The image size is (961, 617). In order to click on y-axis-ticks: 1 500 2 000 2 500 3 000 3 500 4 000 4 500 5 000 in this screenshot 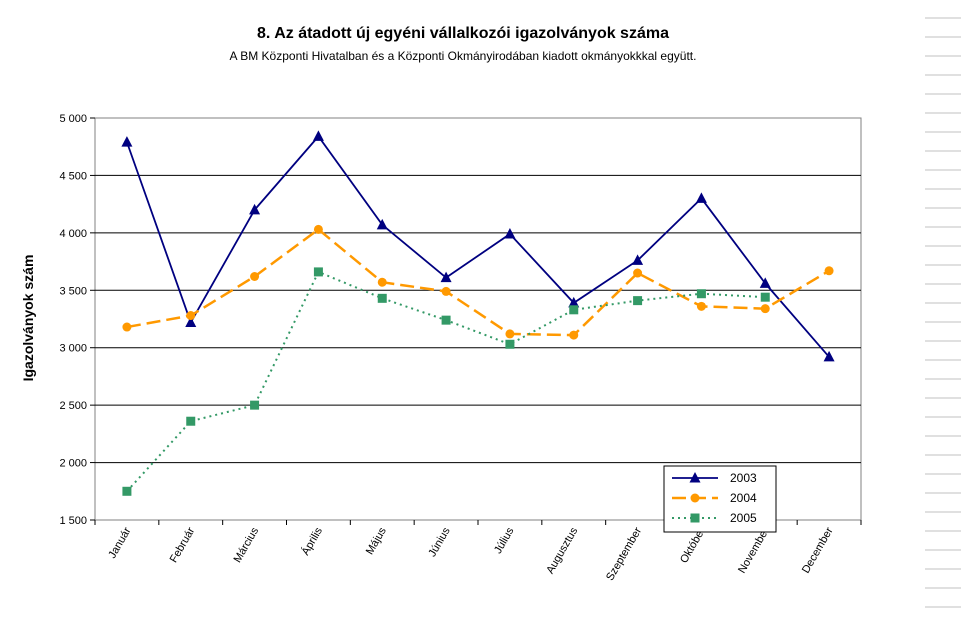, I will do `click(77, 320)`.